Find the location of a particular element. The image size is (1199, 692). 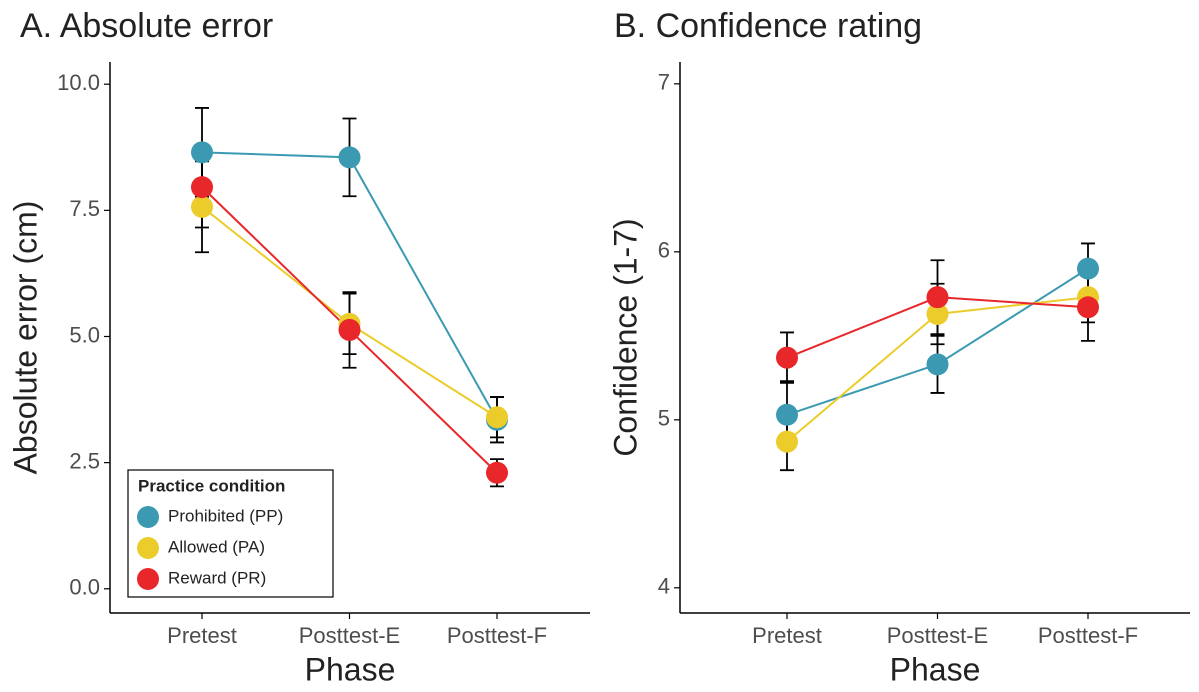

legend-box is located at coordinates (230, 533).